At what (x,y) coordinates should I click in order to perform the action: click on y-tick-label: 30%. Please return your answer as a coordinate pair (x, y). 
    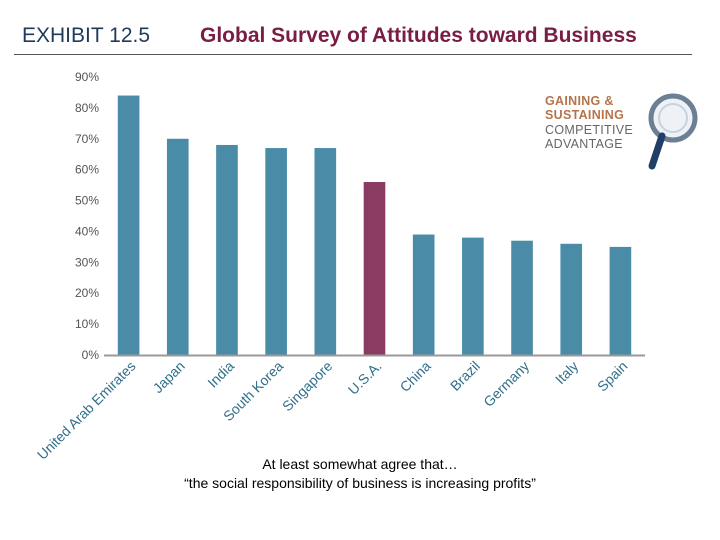
    Looking at the image, I should click on (87, 262).